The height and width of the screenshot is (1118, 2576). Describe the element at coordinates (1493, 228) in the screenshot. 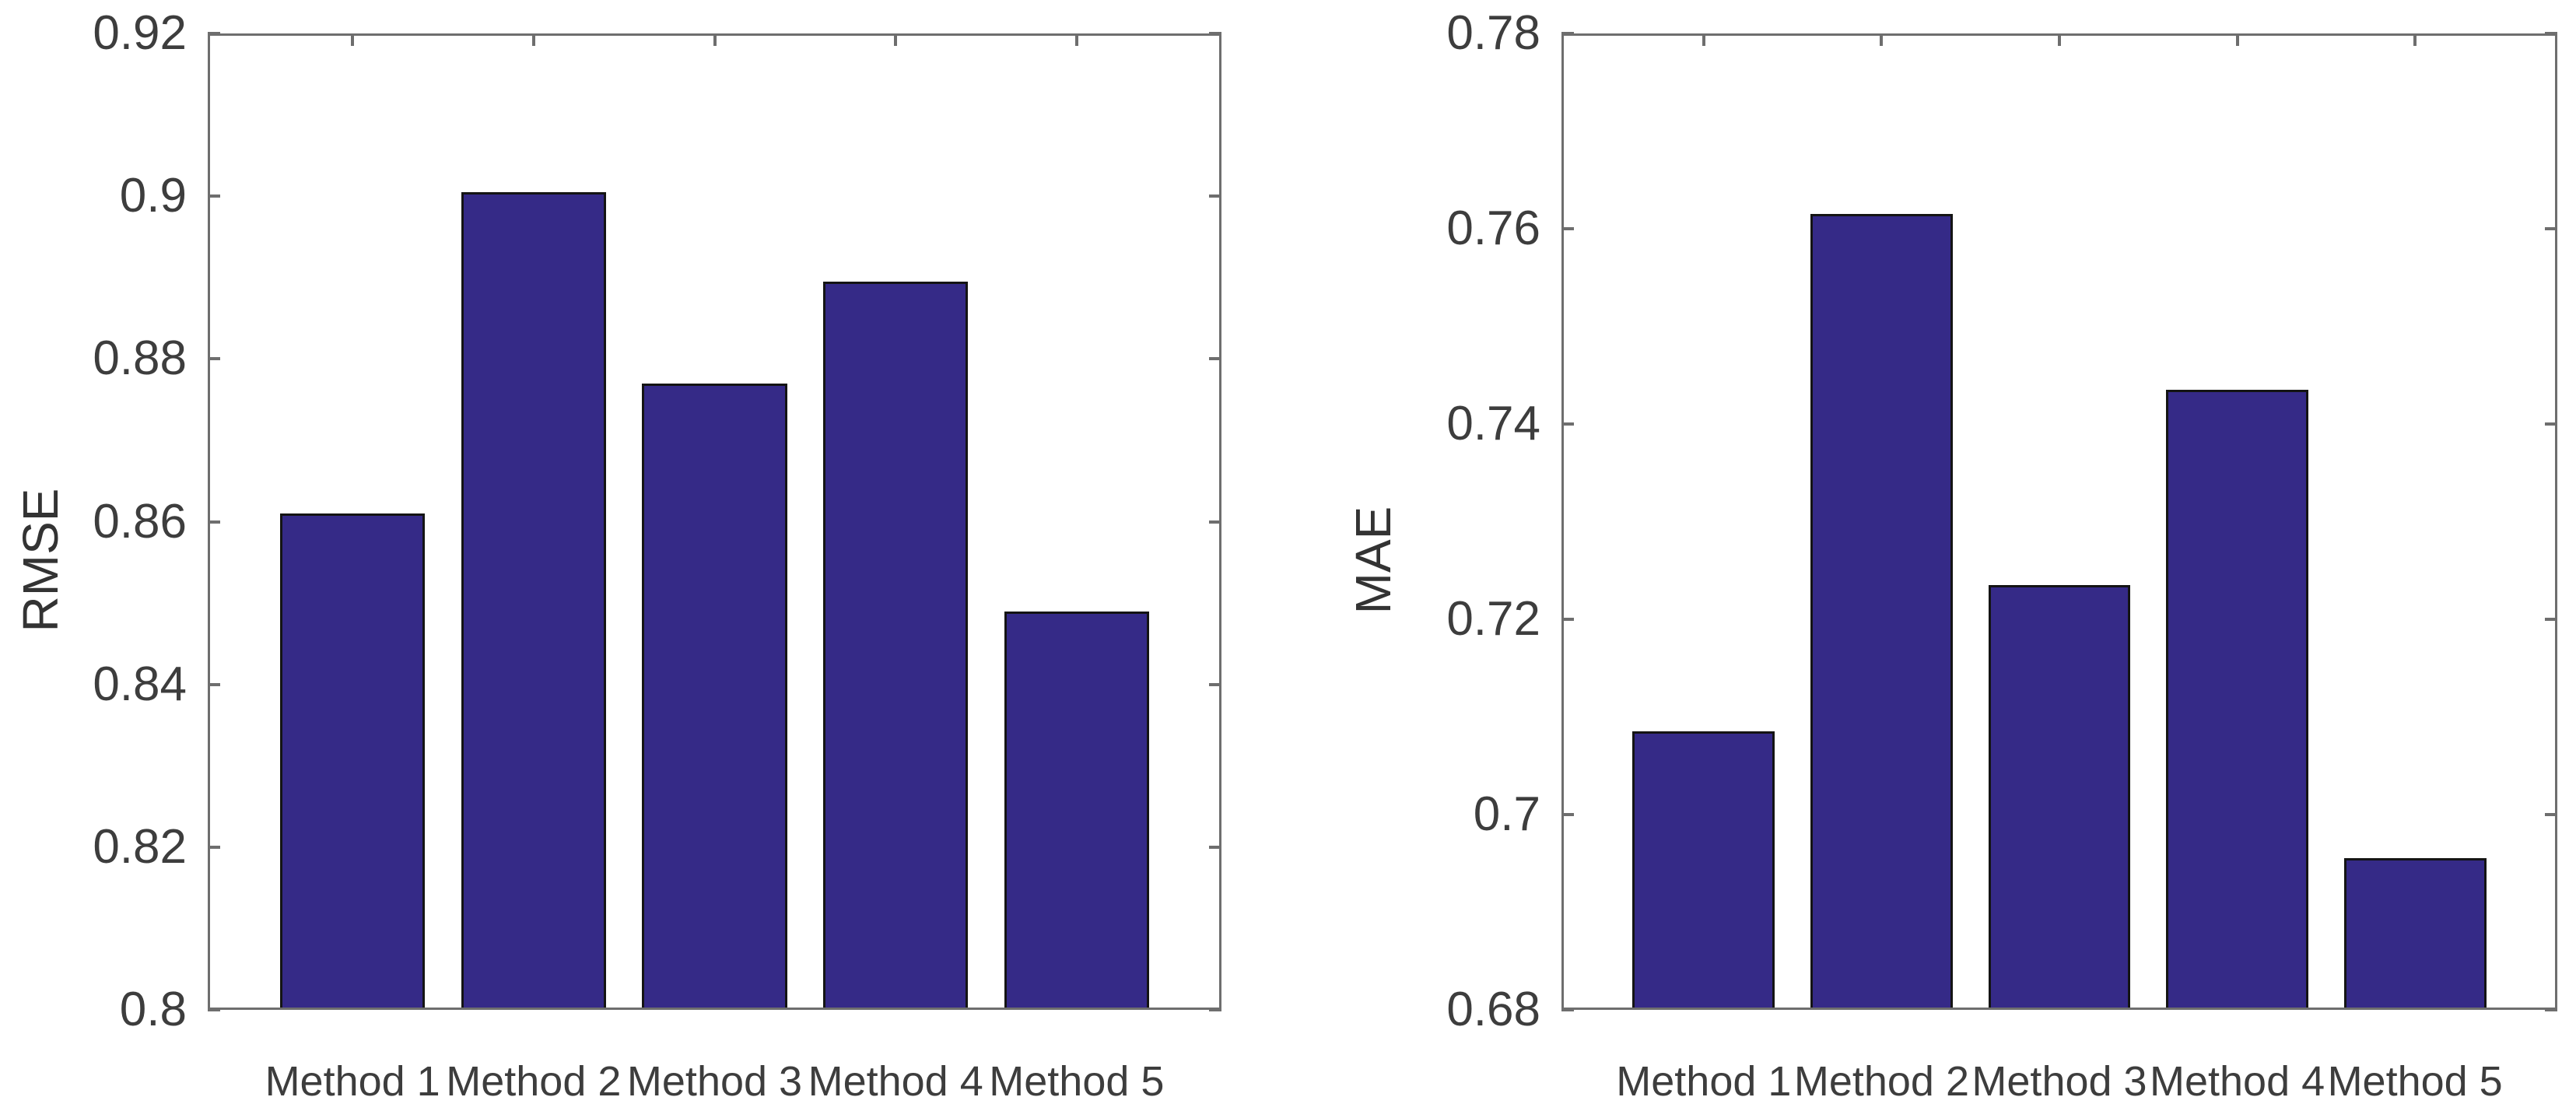

I see `y-tick-label: 0.76` at that location.